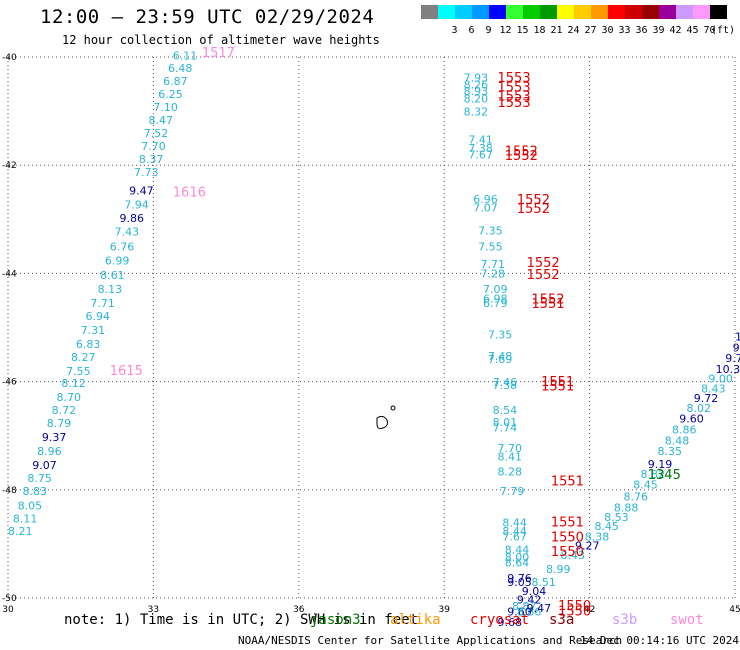  I want to click on wave-height-value: 8.02, so click(699, 408).